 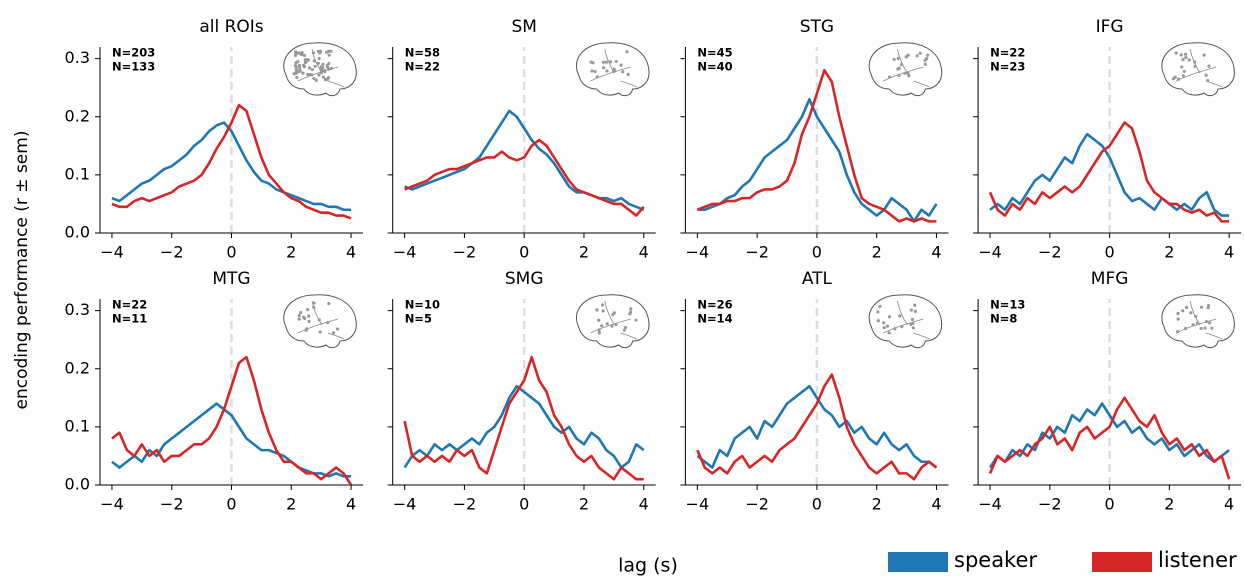 What do you see at coordinates (817, 279) in the screenshot?
I see `panel-title: ATL` at bounding box center [817, 279].